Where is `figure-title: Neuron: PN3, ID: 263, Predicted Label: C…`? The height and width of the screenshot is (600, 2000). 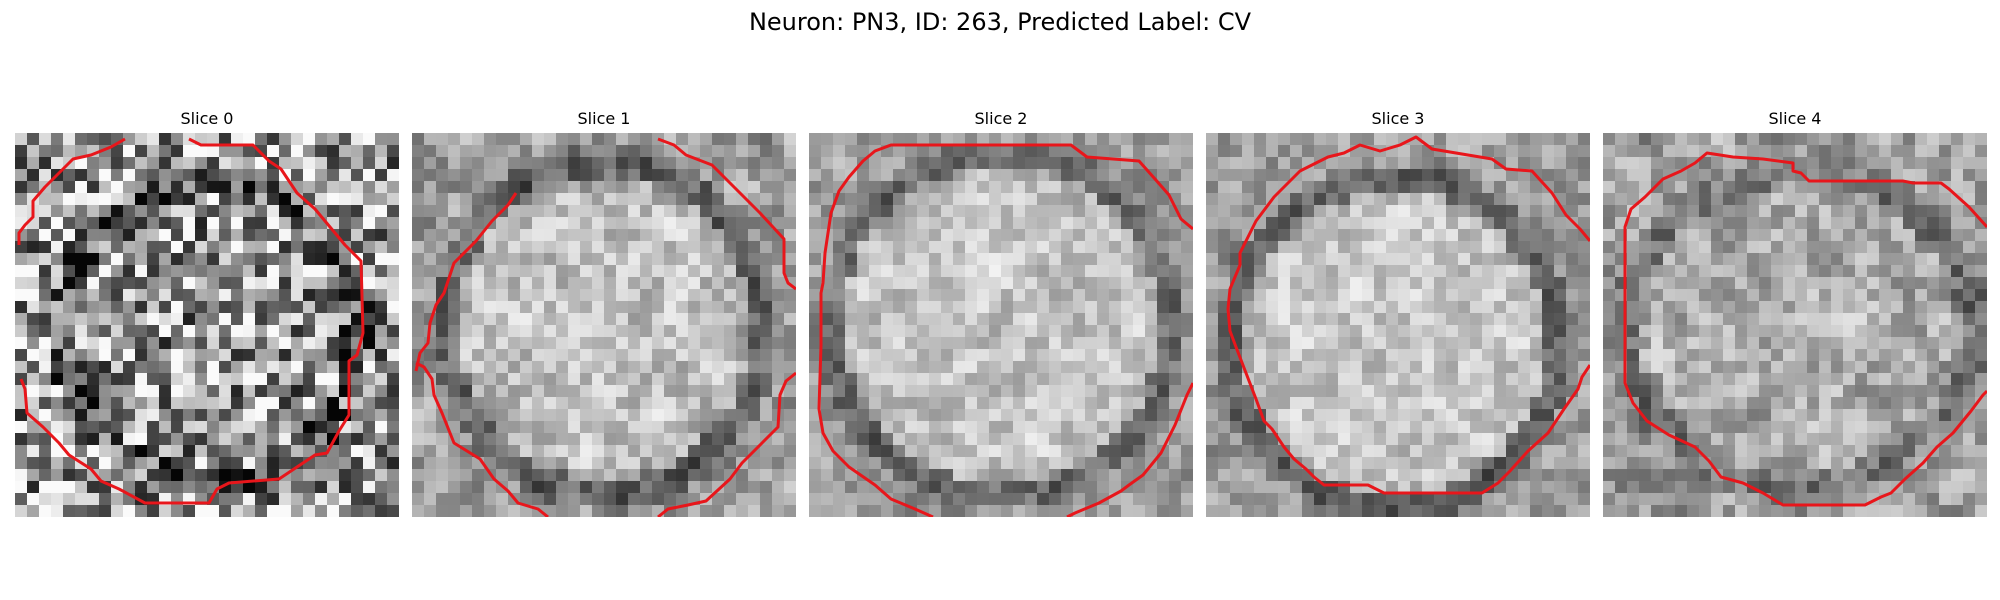
figure-title: Neuron: PN3, ID: 263, Predicted Label: C… is located at coordinates (1000, 22).